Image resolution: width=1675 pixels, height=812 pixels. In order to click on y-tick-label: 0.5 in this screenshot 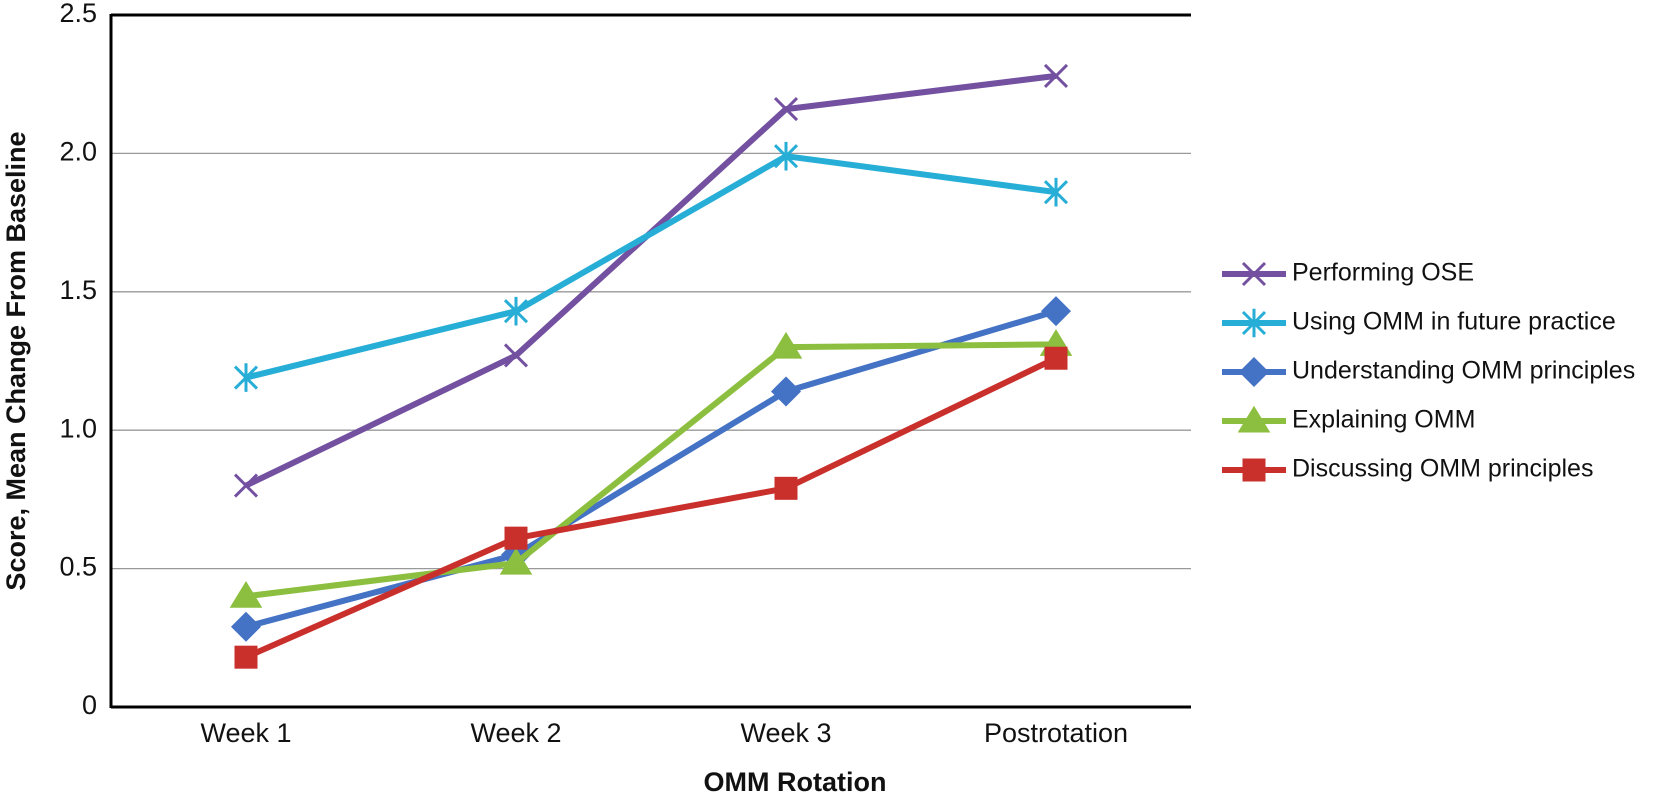, I will do `click(78, 567)`.